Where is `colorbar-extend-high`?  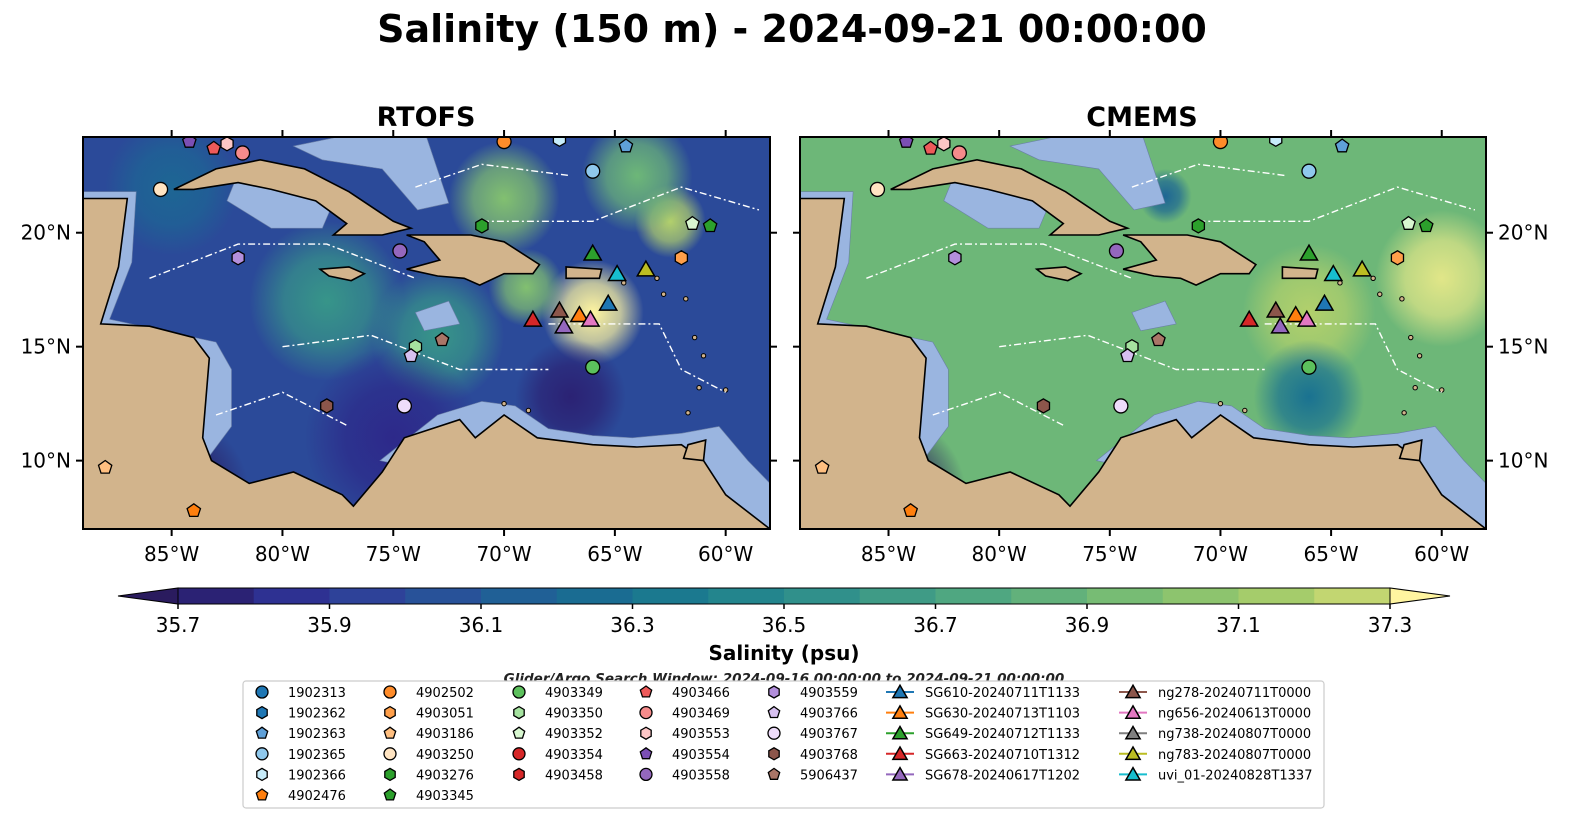 colorbar-extend-high is located at coordinates (1420, 596).